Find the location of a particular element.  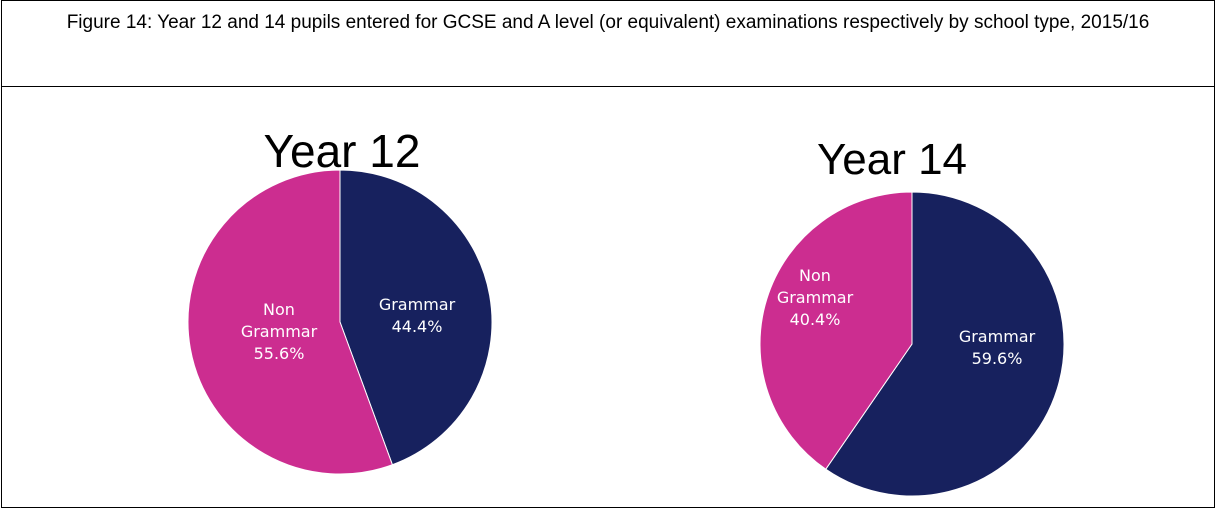

slice-label-non-grammar: Non Grammar 55.6% is located at coordinates (279, 331).